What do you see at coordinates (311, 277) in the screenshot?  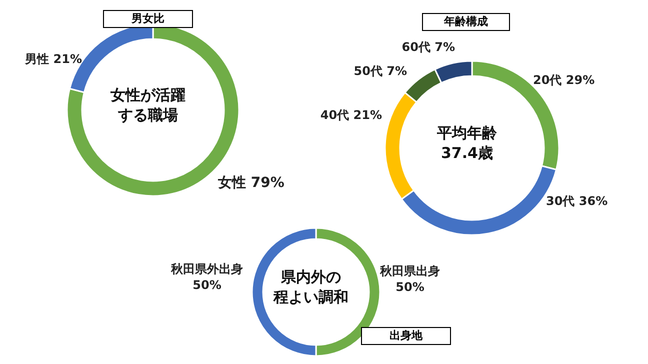 I see `text: 県内外の` at bounding box center [311, 277].